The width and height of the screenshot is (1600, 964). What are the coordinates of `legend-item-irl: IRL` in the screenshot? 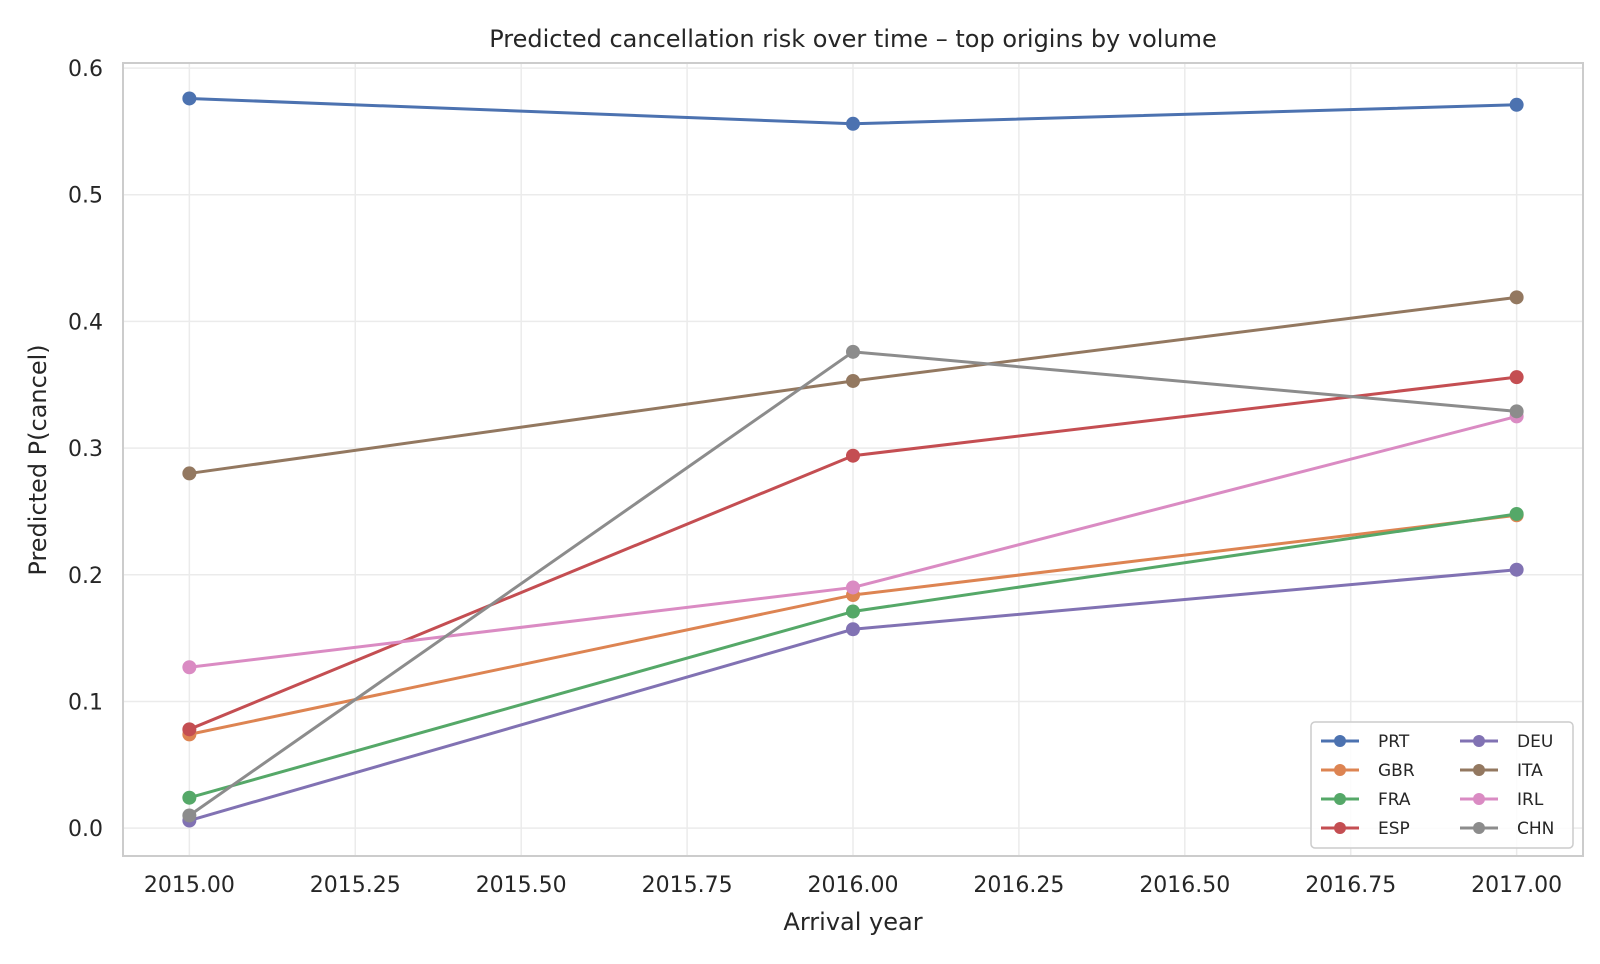 It's located at (1502, 800).